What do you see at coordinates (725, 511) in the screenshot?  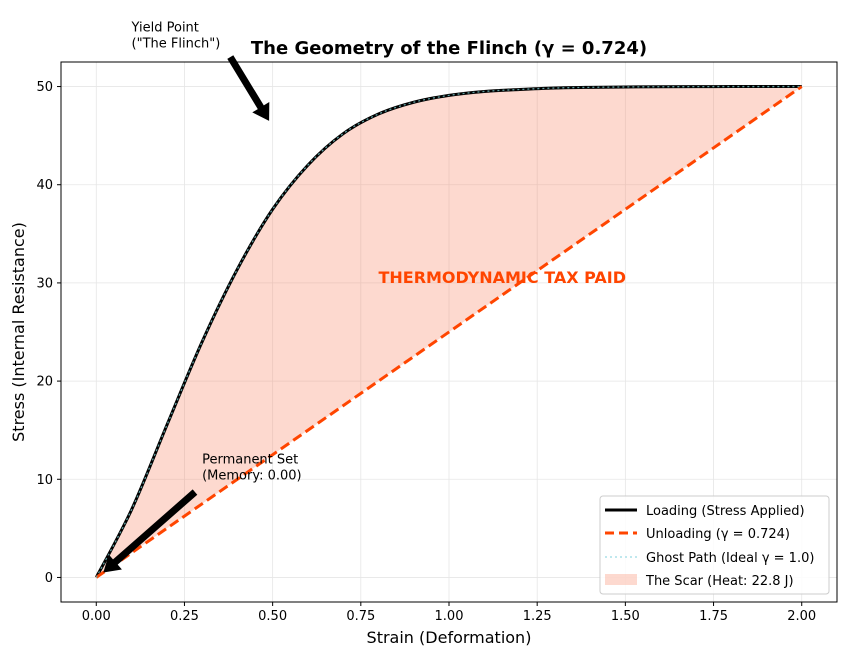 I see `legend-label-loading: Loading (Stress Applied)` at bounding box center [725, 511].